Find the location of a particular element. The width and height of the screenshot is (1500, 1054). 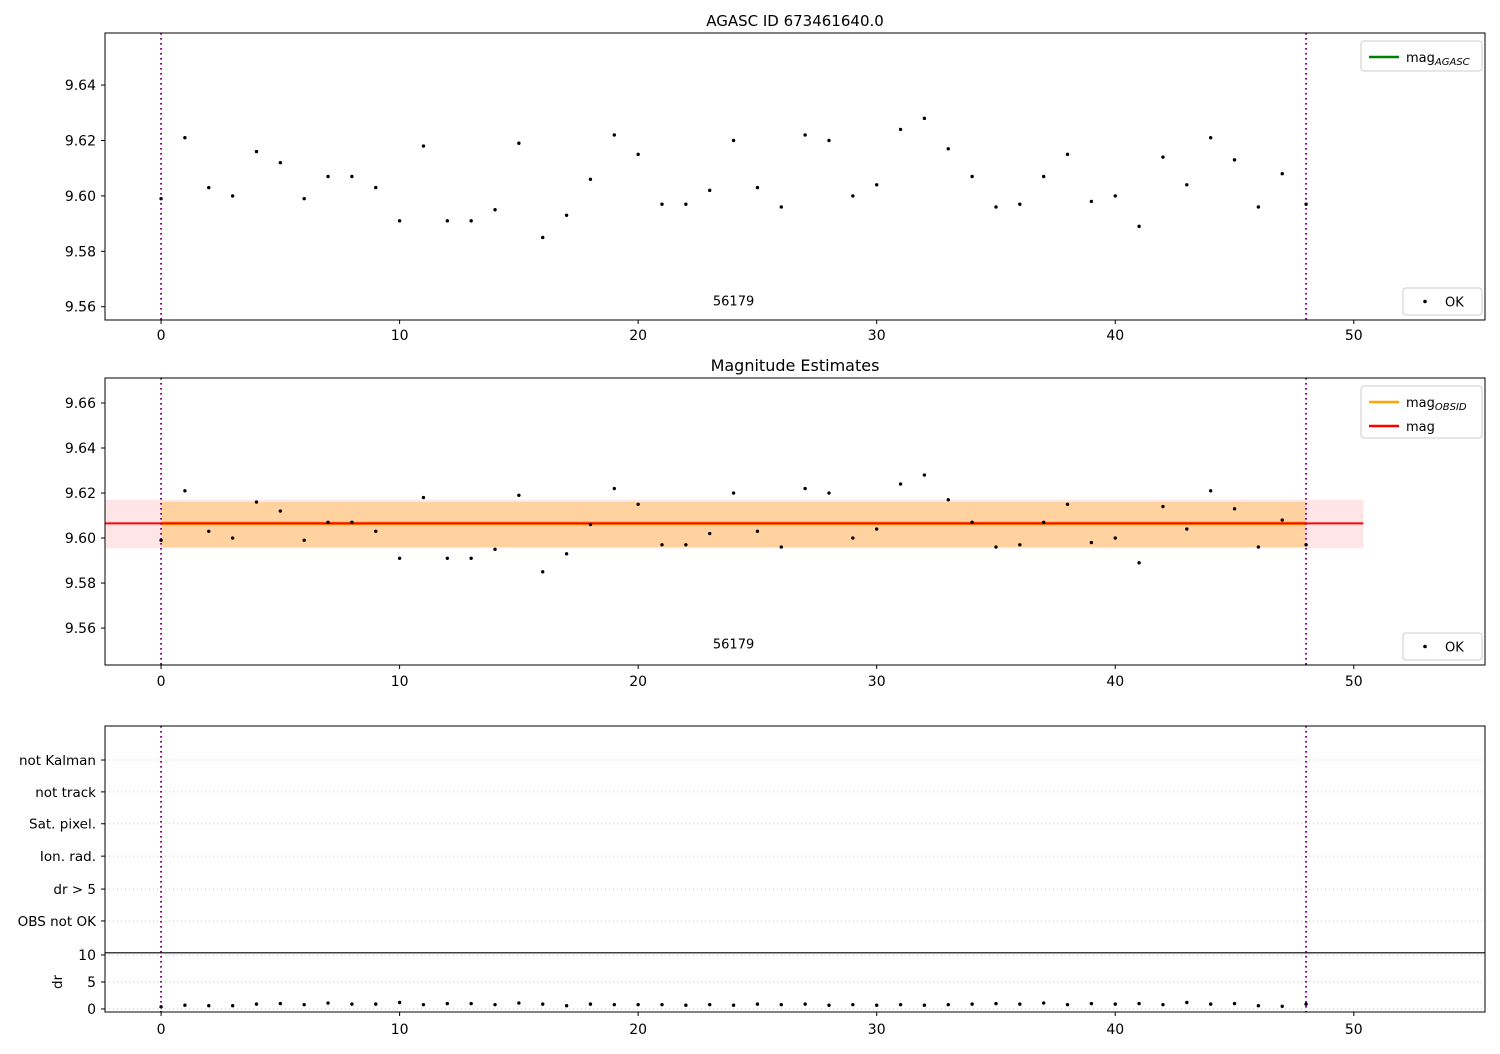

x-tick-label: 40 is located at coordinates (1115, 682).